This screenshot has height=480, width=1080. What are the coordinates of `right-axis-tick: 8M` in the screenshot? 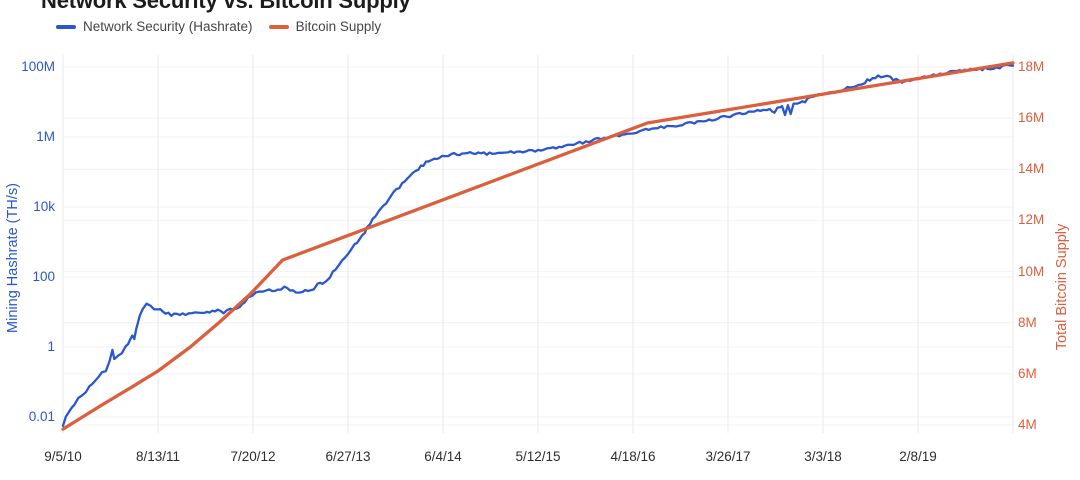 It's located at (1027, 322).